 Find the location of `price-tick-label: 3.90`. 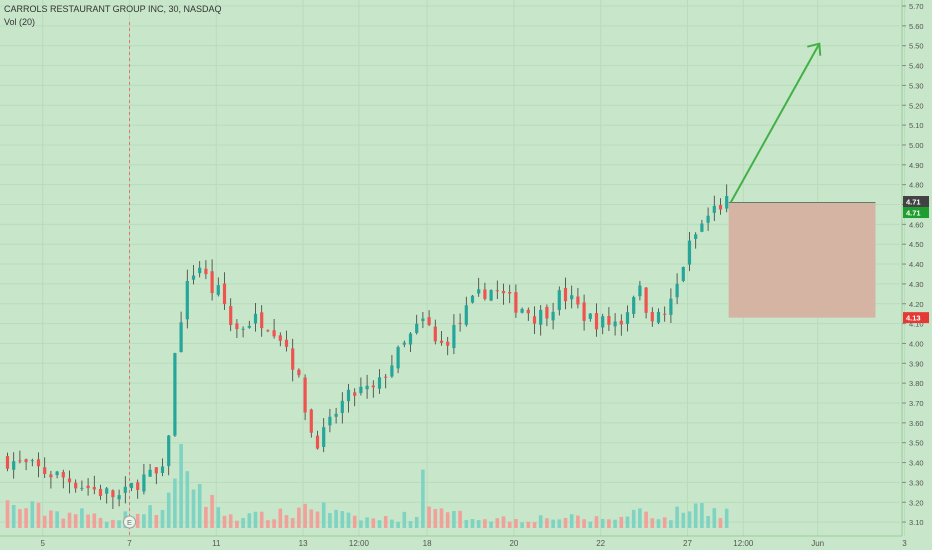

price-tick-label: 3.90 is located at coordinates (916, 363).